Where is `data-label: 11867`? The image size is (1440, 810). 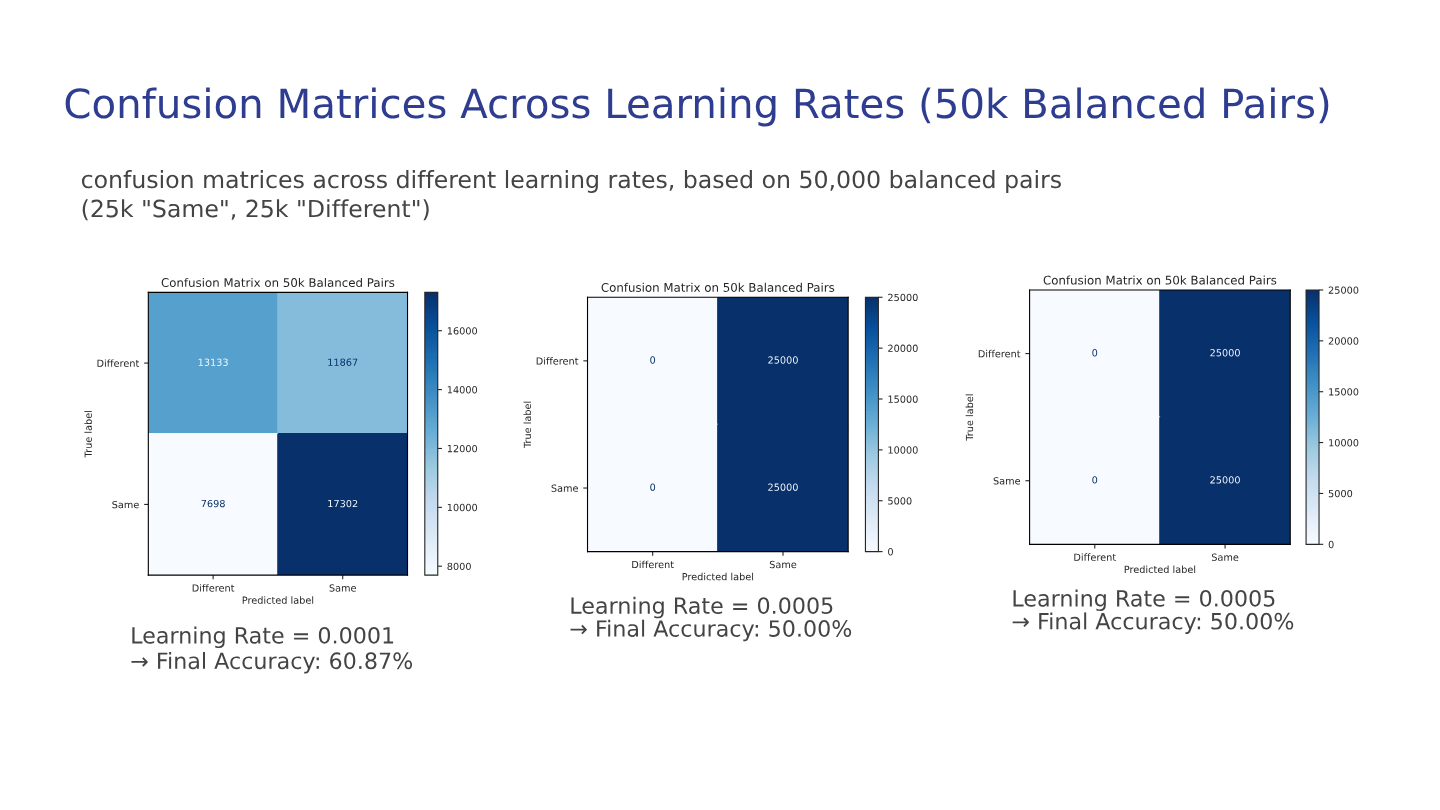 data-label: 11867 is located at coordinates (343, 362).